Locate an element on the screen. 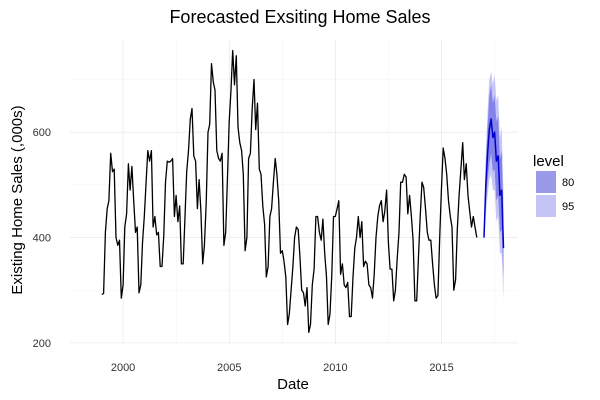  x-tick-label: 2000 is located at coordinates (123, 368).